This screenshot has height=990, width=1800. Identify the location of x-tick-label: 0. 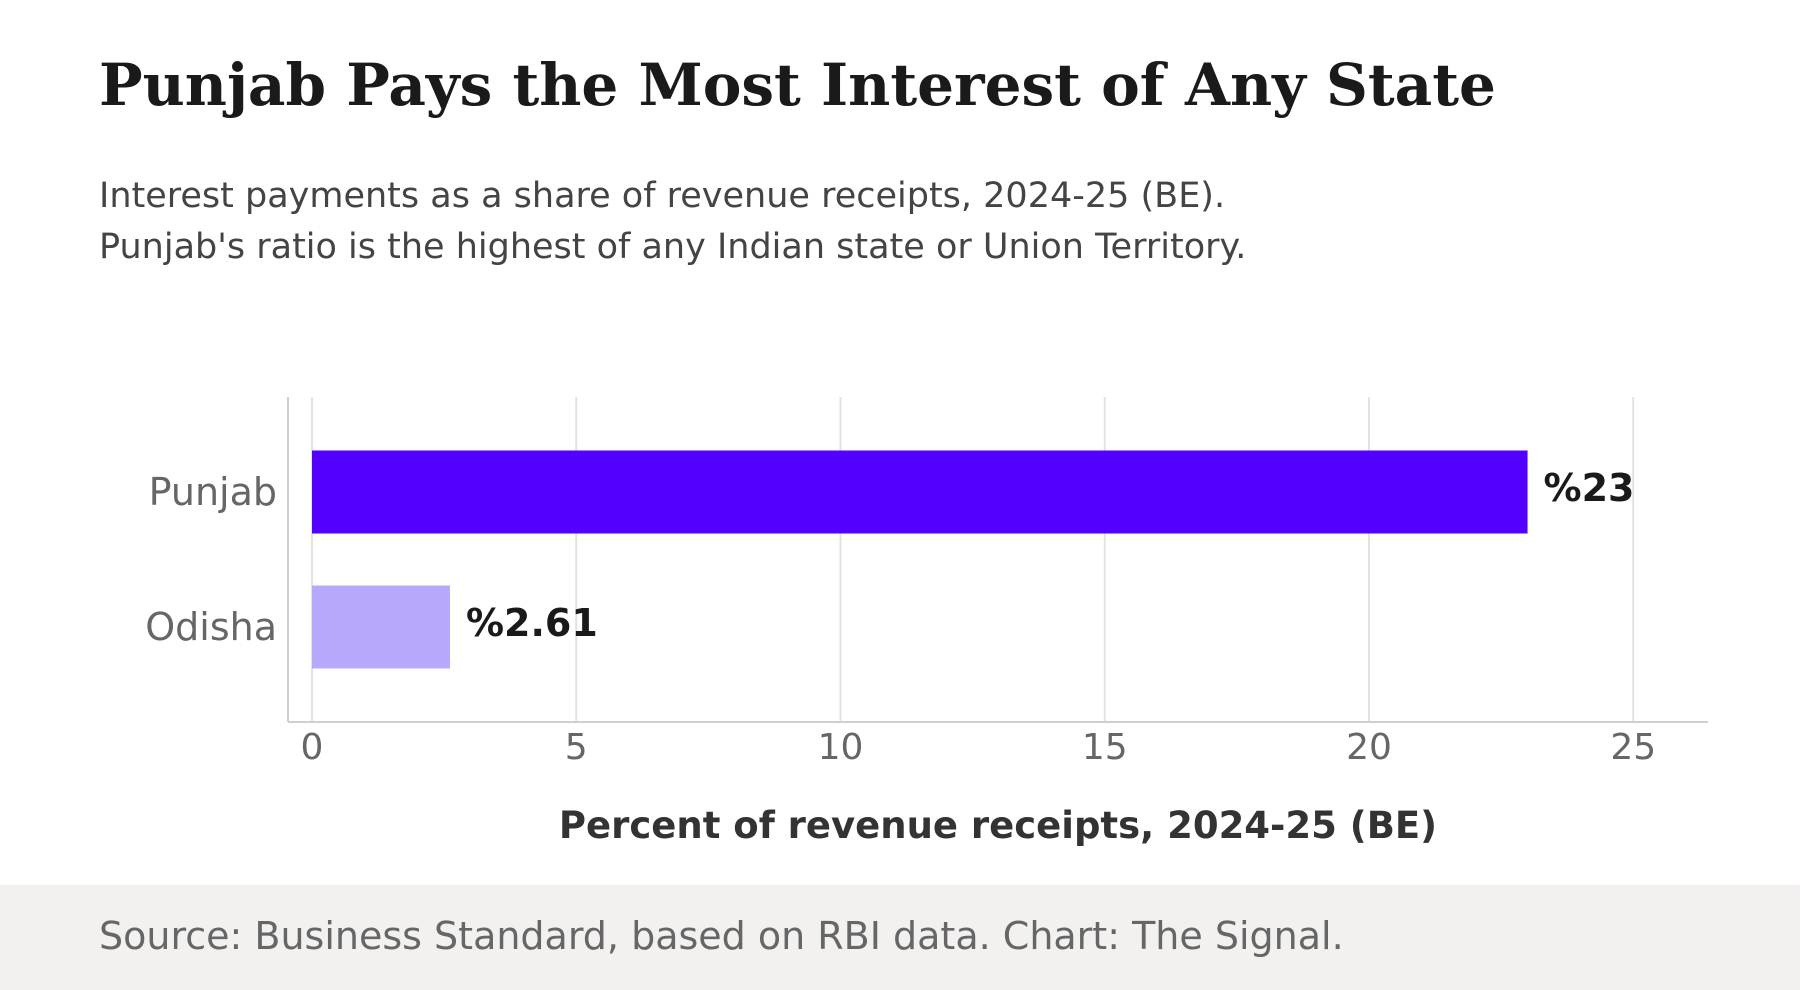
(312, 747).